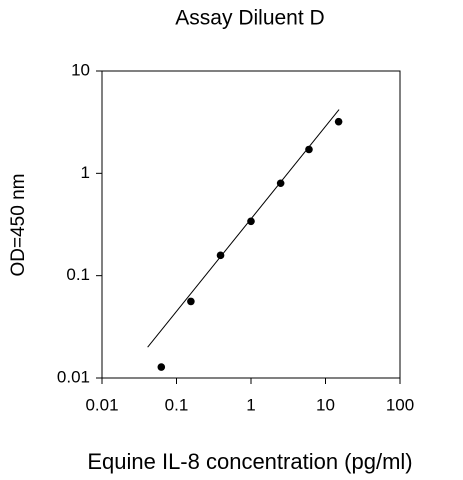 Image resolution: width=463 pixels, height=480 pixels. What do you see at coordinates (177, 404) in the screenshot?
I see `x-tick-label: 0.1` at bounding box center [177, 404].